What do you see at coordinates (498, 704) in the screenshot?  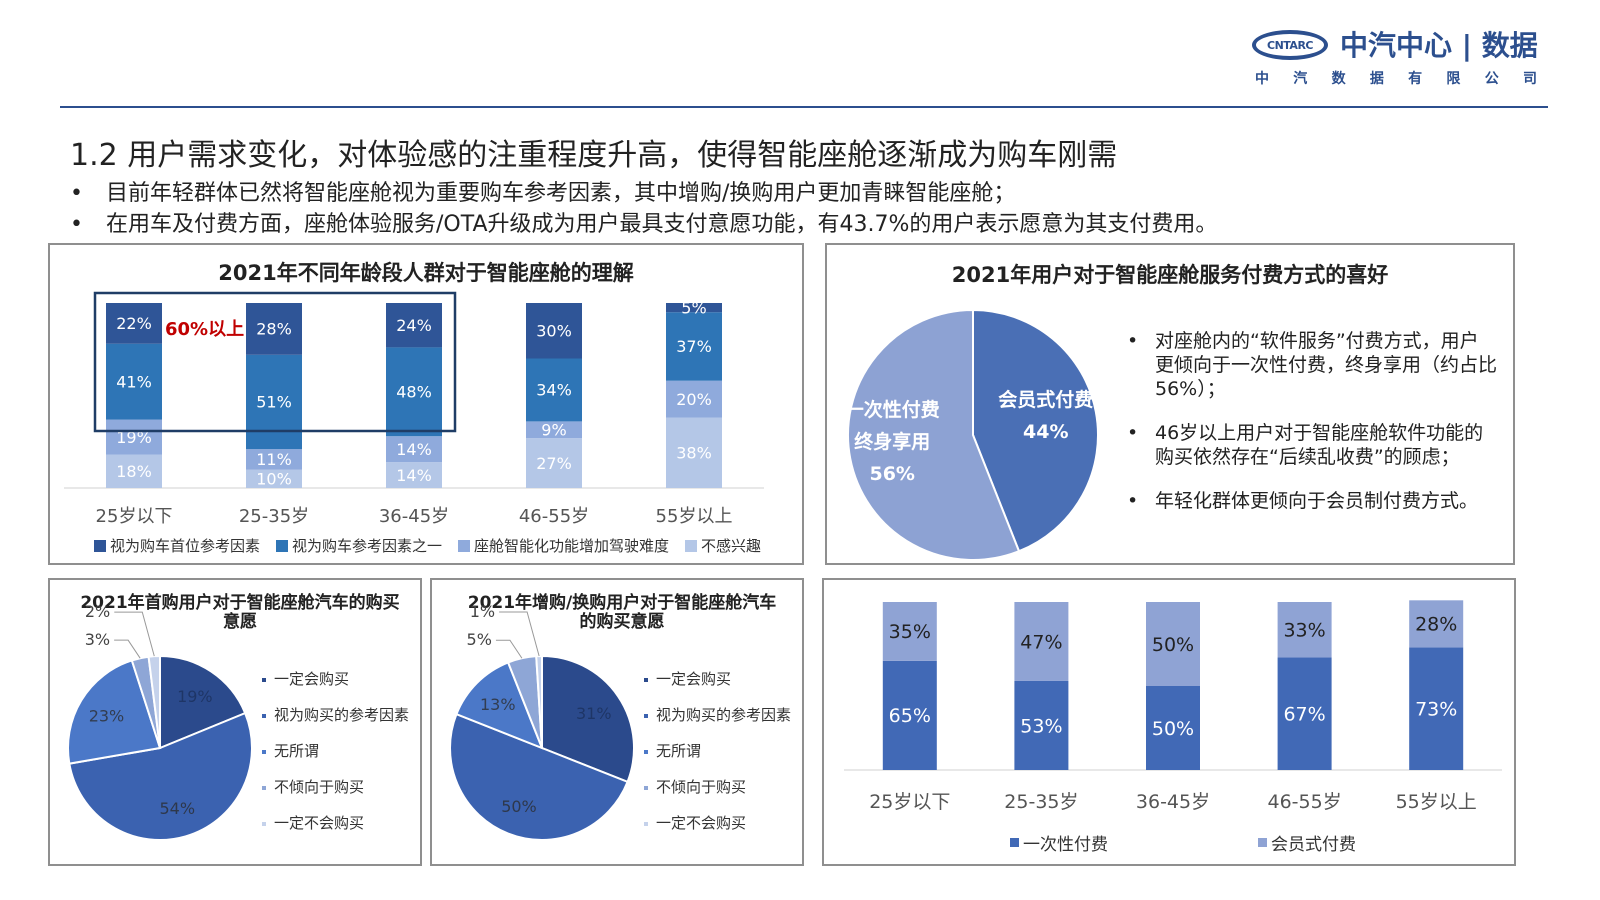 I see `slice-label: 13%` at bounding box center [498, 704].